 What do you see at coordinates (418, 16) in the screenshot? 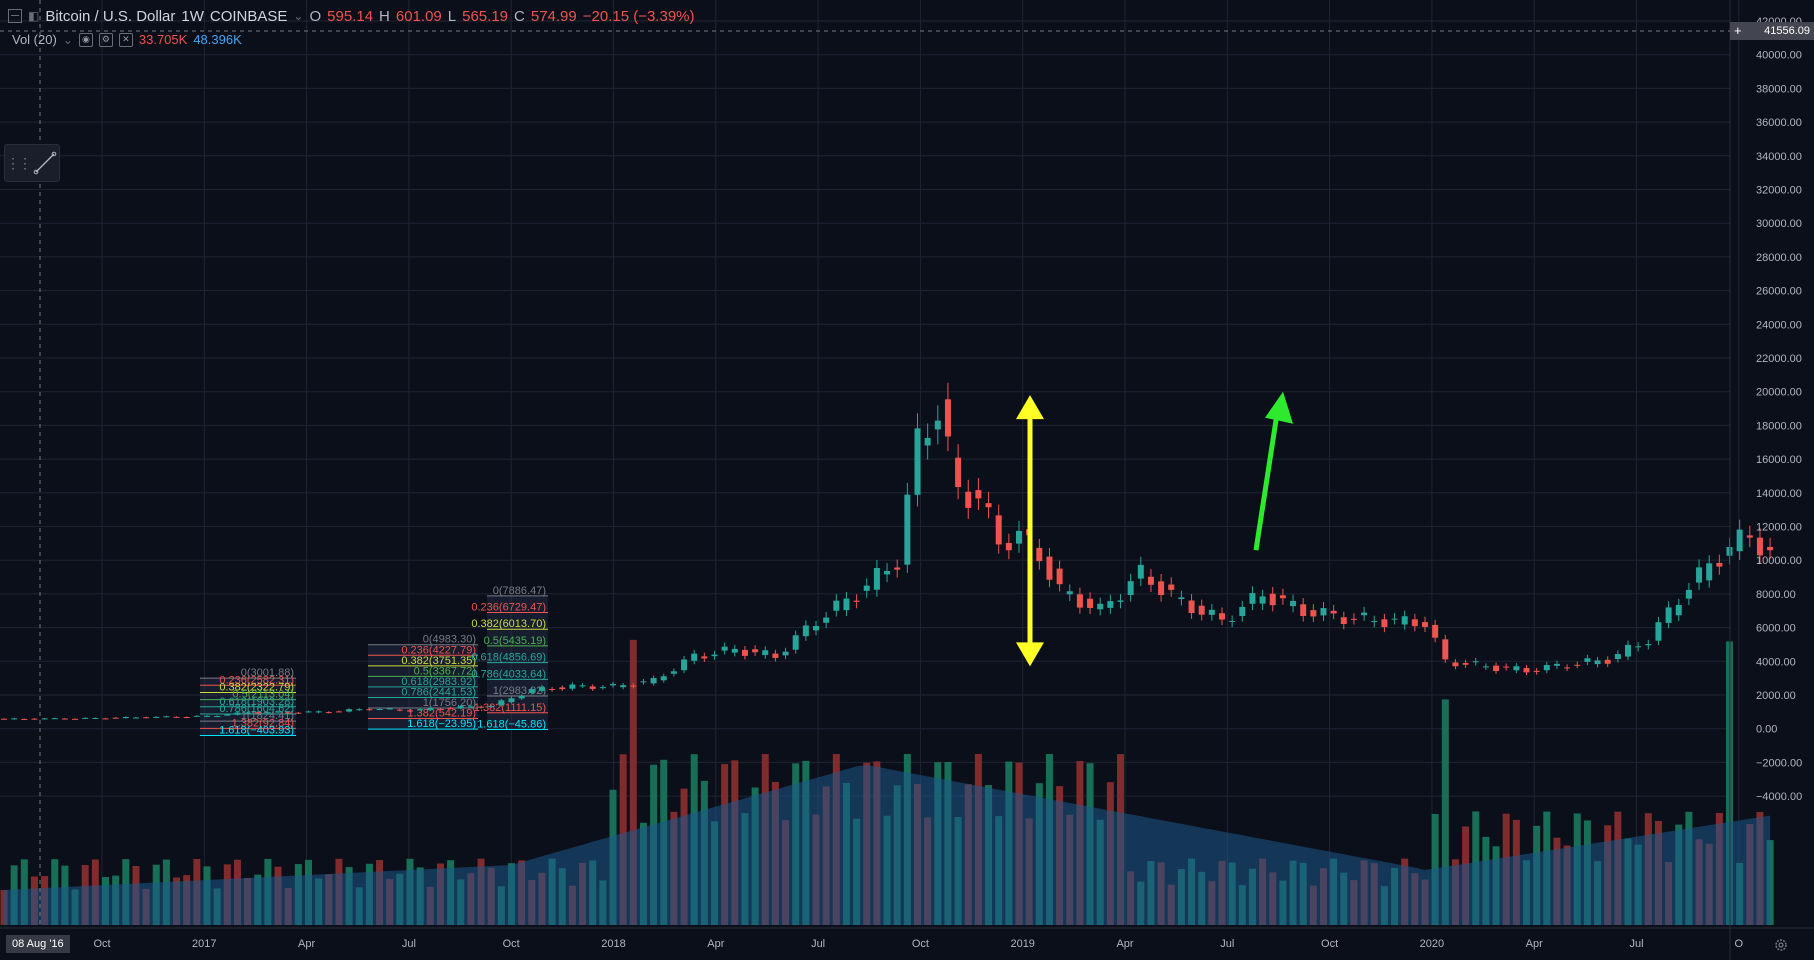
I see `high-value: 601.09` at bounding box center [418, 16].